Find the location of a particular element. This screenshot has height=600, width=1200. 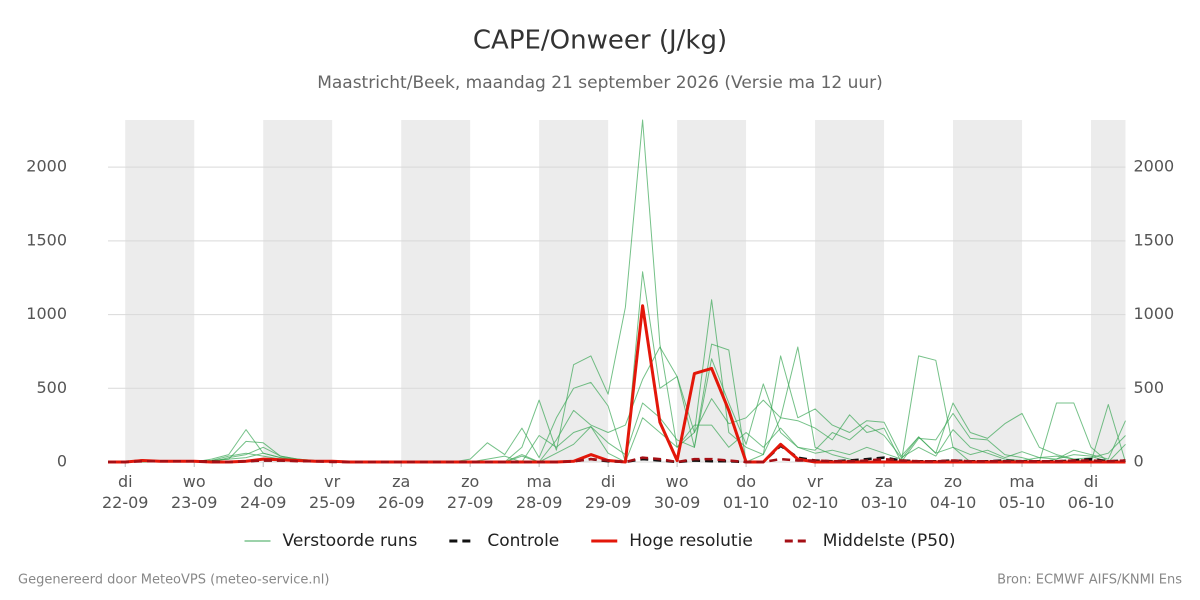

x-tick-label: do 24-09 is located at coordinates (263, 492).